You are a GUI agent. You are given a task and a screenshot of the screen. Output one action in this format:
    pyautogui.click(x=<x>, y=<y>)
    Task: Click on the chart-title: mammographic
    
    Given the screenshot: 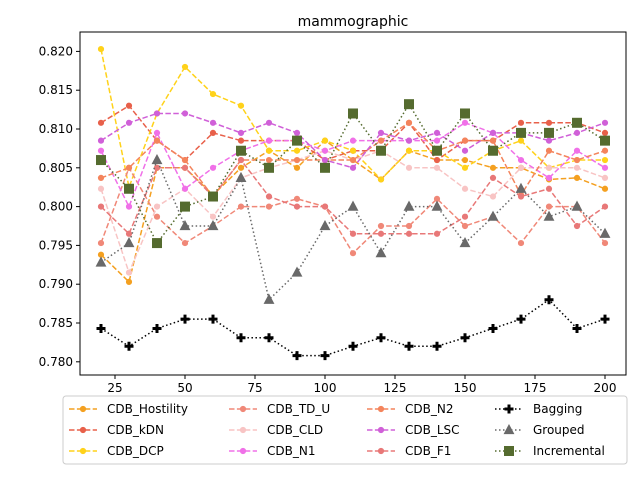 What is the action you would take?
    pyautogui.click(x=353, y=22)
    